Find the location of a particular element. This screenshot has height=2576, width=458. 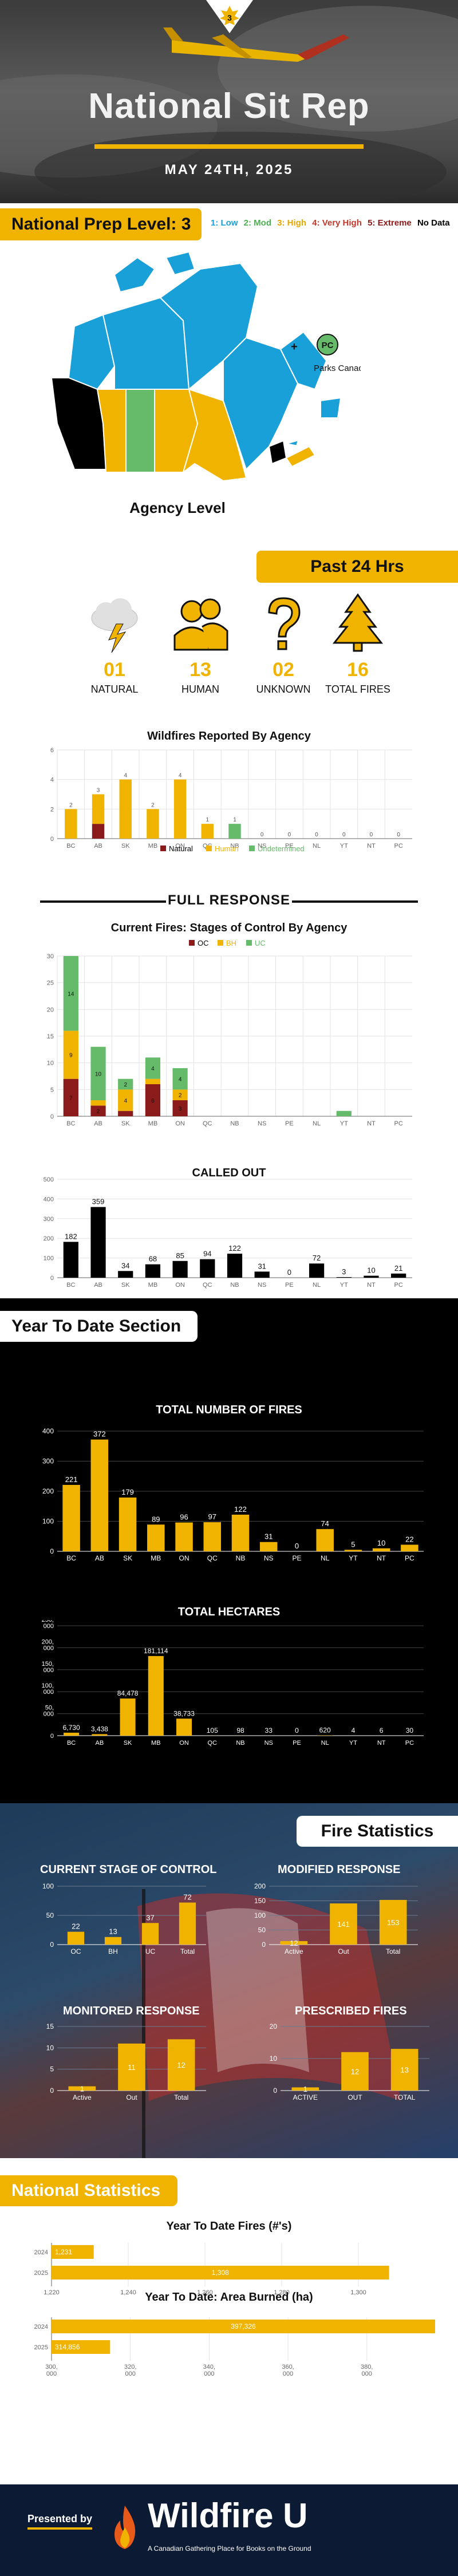

map-sk is located at coordinates (140, 431).